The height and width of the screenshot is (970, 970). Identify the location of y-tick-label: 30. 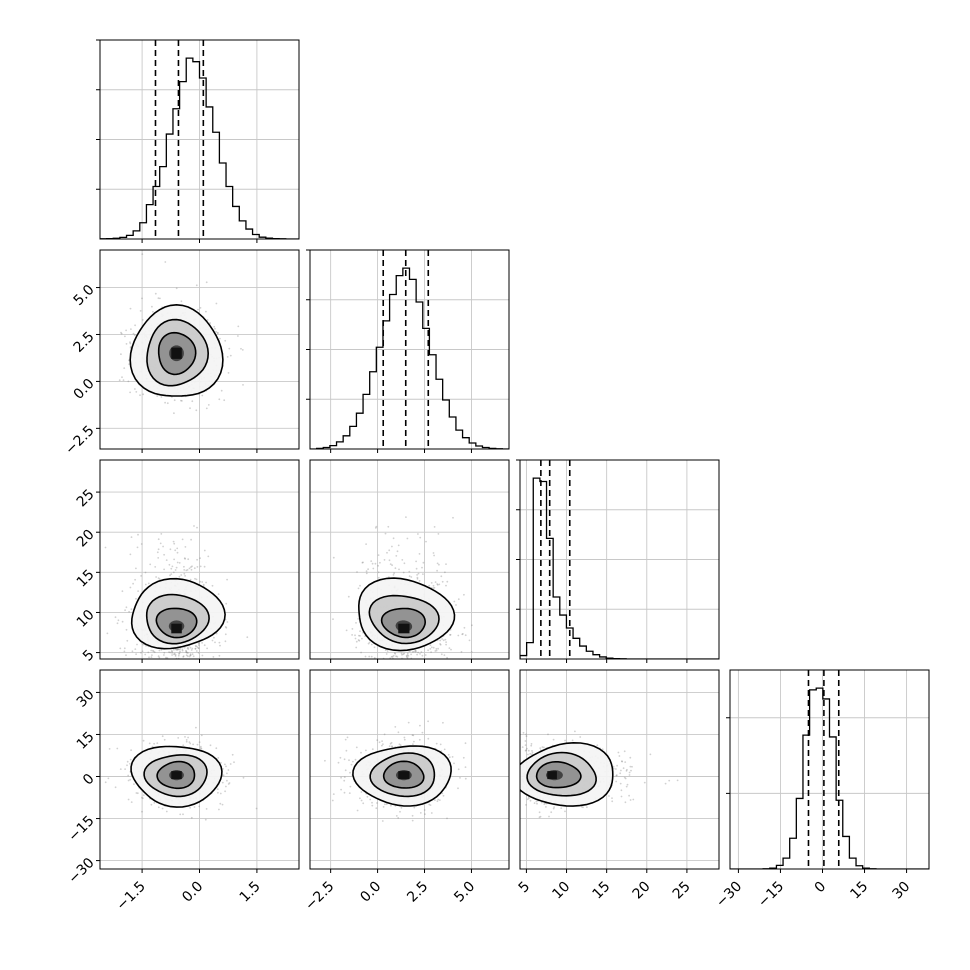
(86, 699).